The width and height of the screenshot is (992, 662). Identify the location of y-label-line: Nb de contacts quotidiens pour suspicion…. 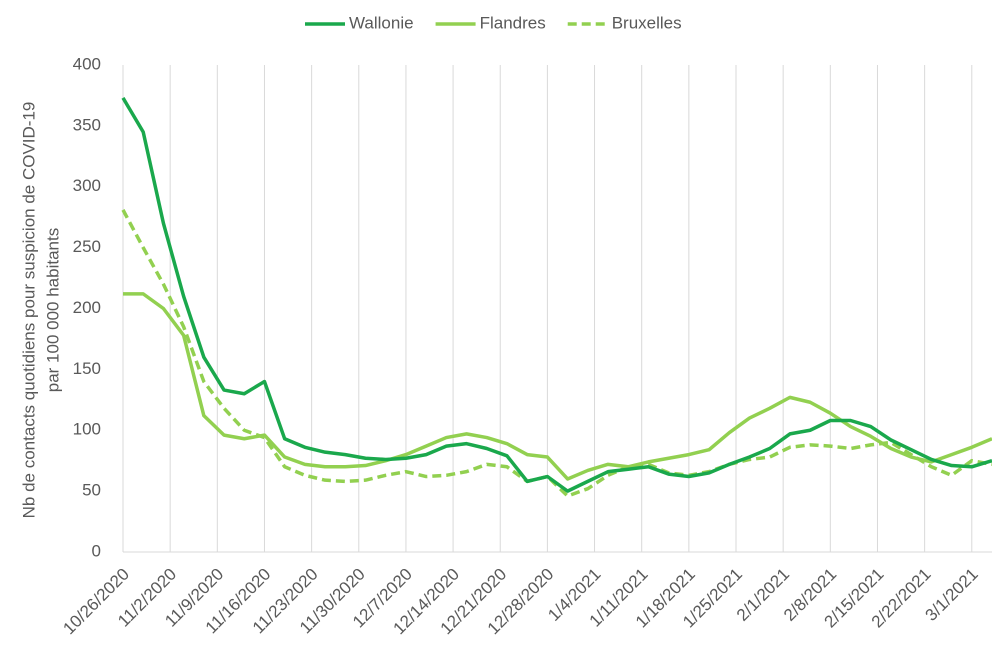
(28, 310).